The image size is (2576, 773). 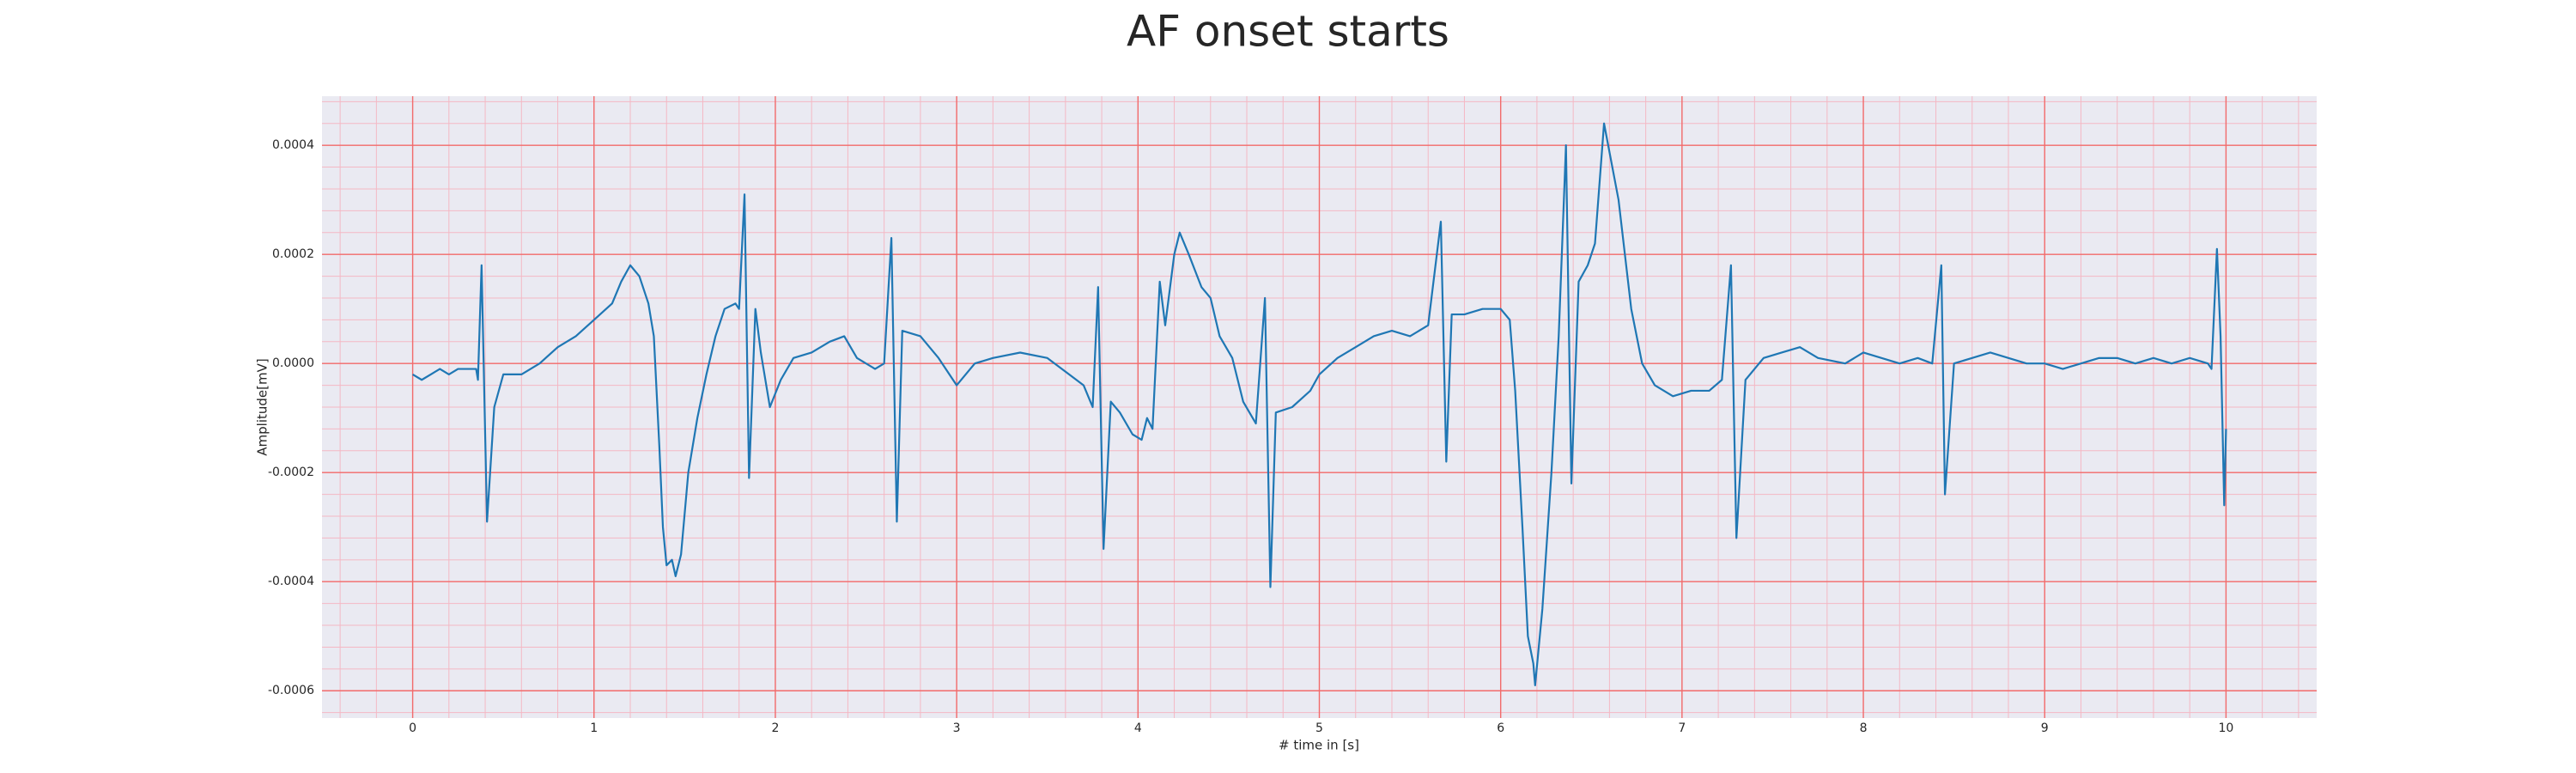 I want to click on x-tick-label: 8, so click(x=1864, y=728).